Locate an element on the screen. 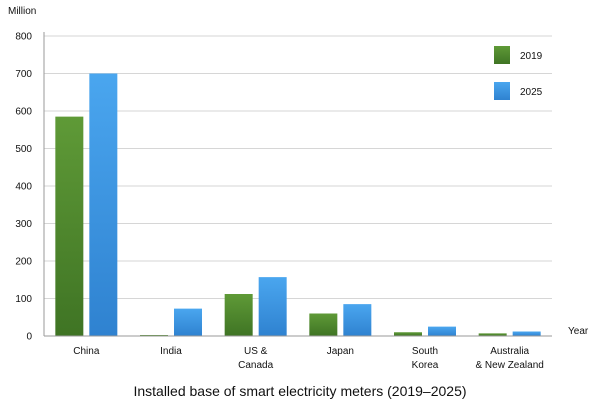 The width and height of the screenshot is (600, 406). y-tick-label: 600 is located at coordinates (23, 112).